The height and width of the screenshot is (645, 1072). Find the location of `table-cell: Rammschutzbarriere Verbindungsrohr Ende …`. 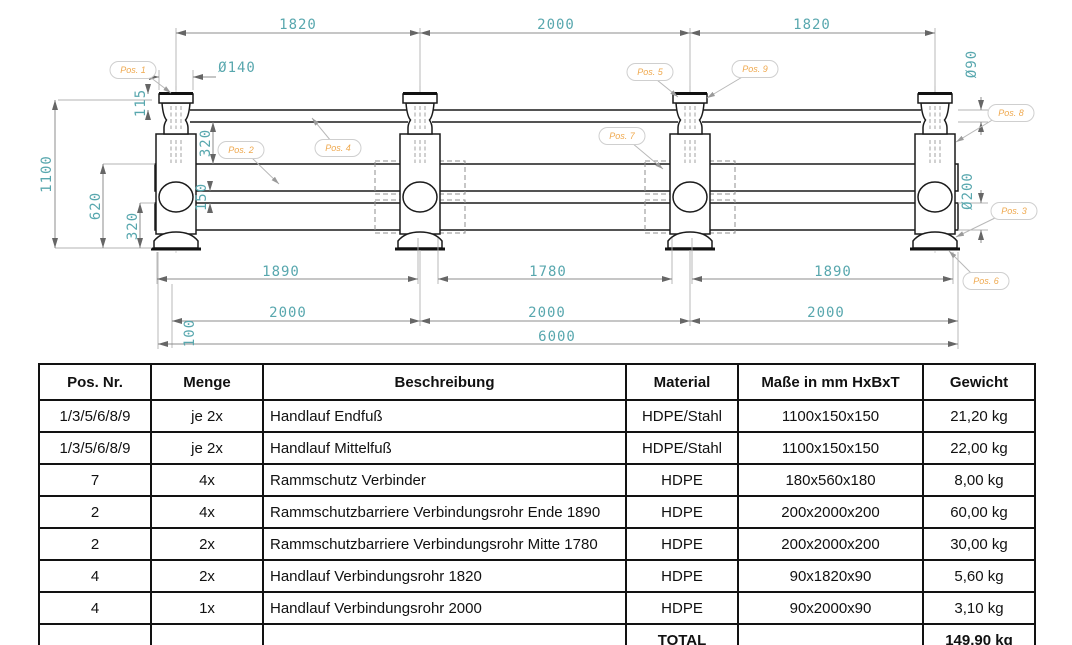

table-cell: Rammschutzbarriere Verbindungsrohr Ende … is located at coordinates (444, 512).